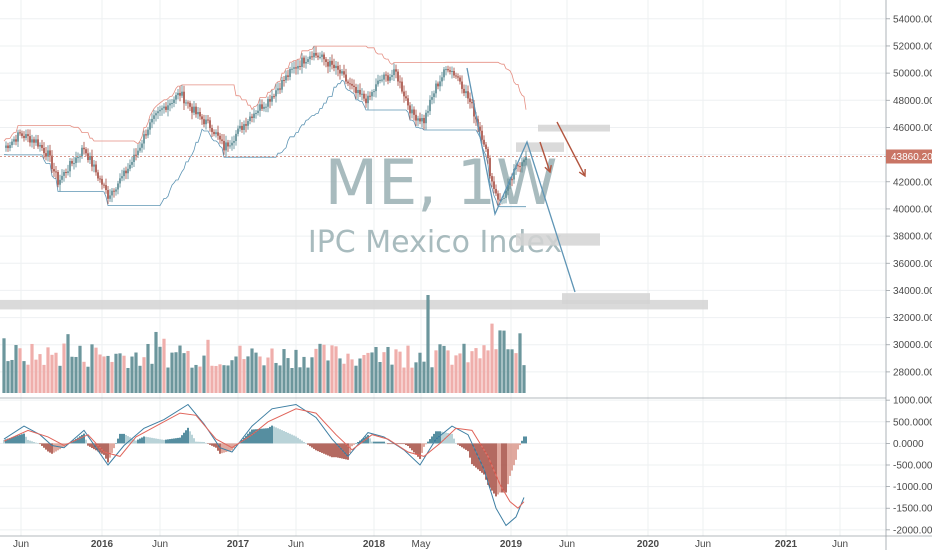  What do you see at coordinates (912, 46) in the screenshot?
I see `price-axis-label: 52000.00` at bounding box center [912, 46].